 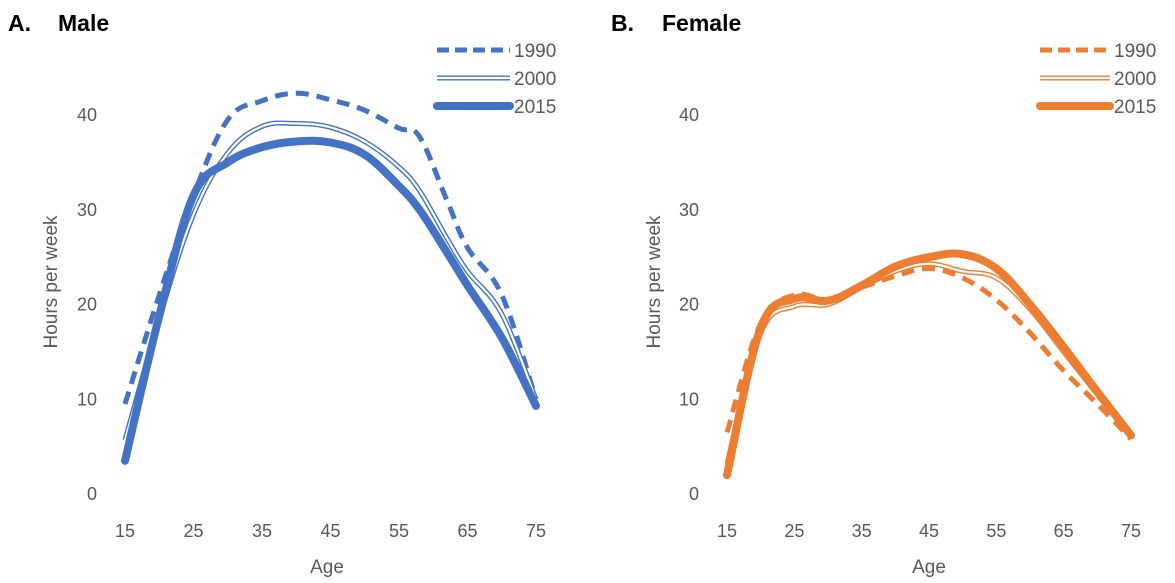 What do you see at coordinates (622, 23) in the screenshot?
I see `panel-label: B.` at bounding box center [622, 23].